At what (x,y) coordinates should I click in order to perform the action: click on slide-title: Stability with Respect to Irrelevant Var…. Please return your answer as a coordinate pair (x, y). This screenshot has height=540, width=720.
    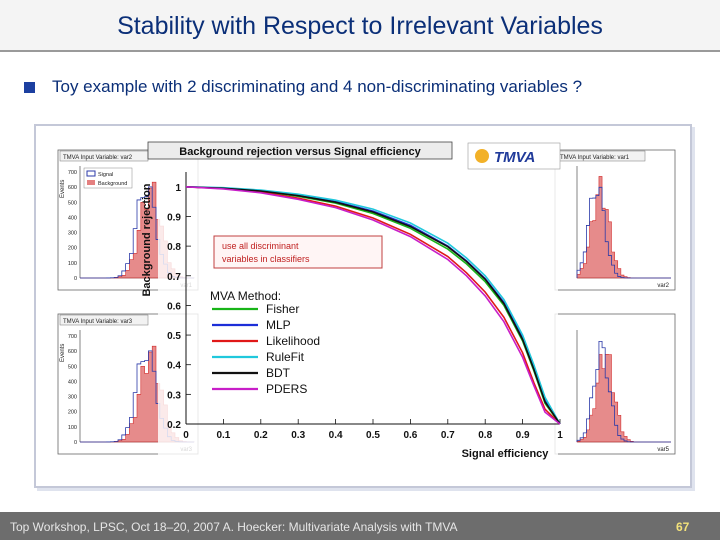
    Looking at the image, I should click on (360, 26).